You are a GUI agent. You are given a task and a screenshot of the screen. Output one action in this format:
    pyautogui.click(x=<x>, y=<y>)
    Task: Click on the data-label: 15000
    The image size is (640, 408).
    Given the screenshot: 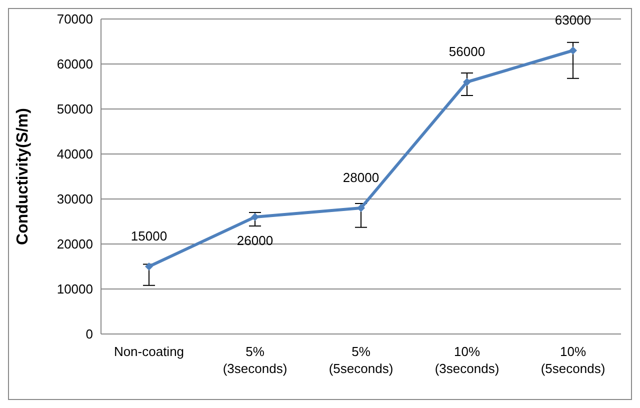 What is the action you would take?
    pyautogui.click(x=149, y=236)
    